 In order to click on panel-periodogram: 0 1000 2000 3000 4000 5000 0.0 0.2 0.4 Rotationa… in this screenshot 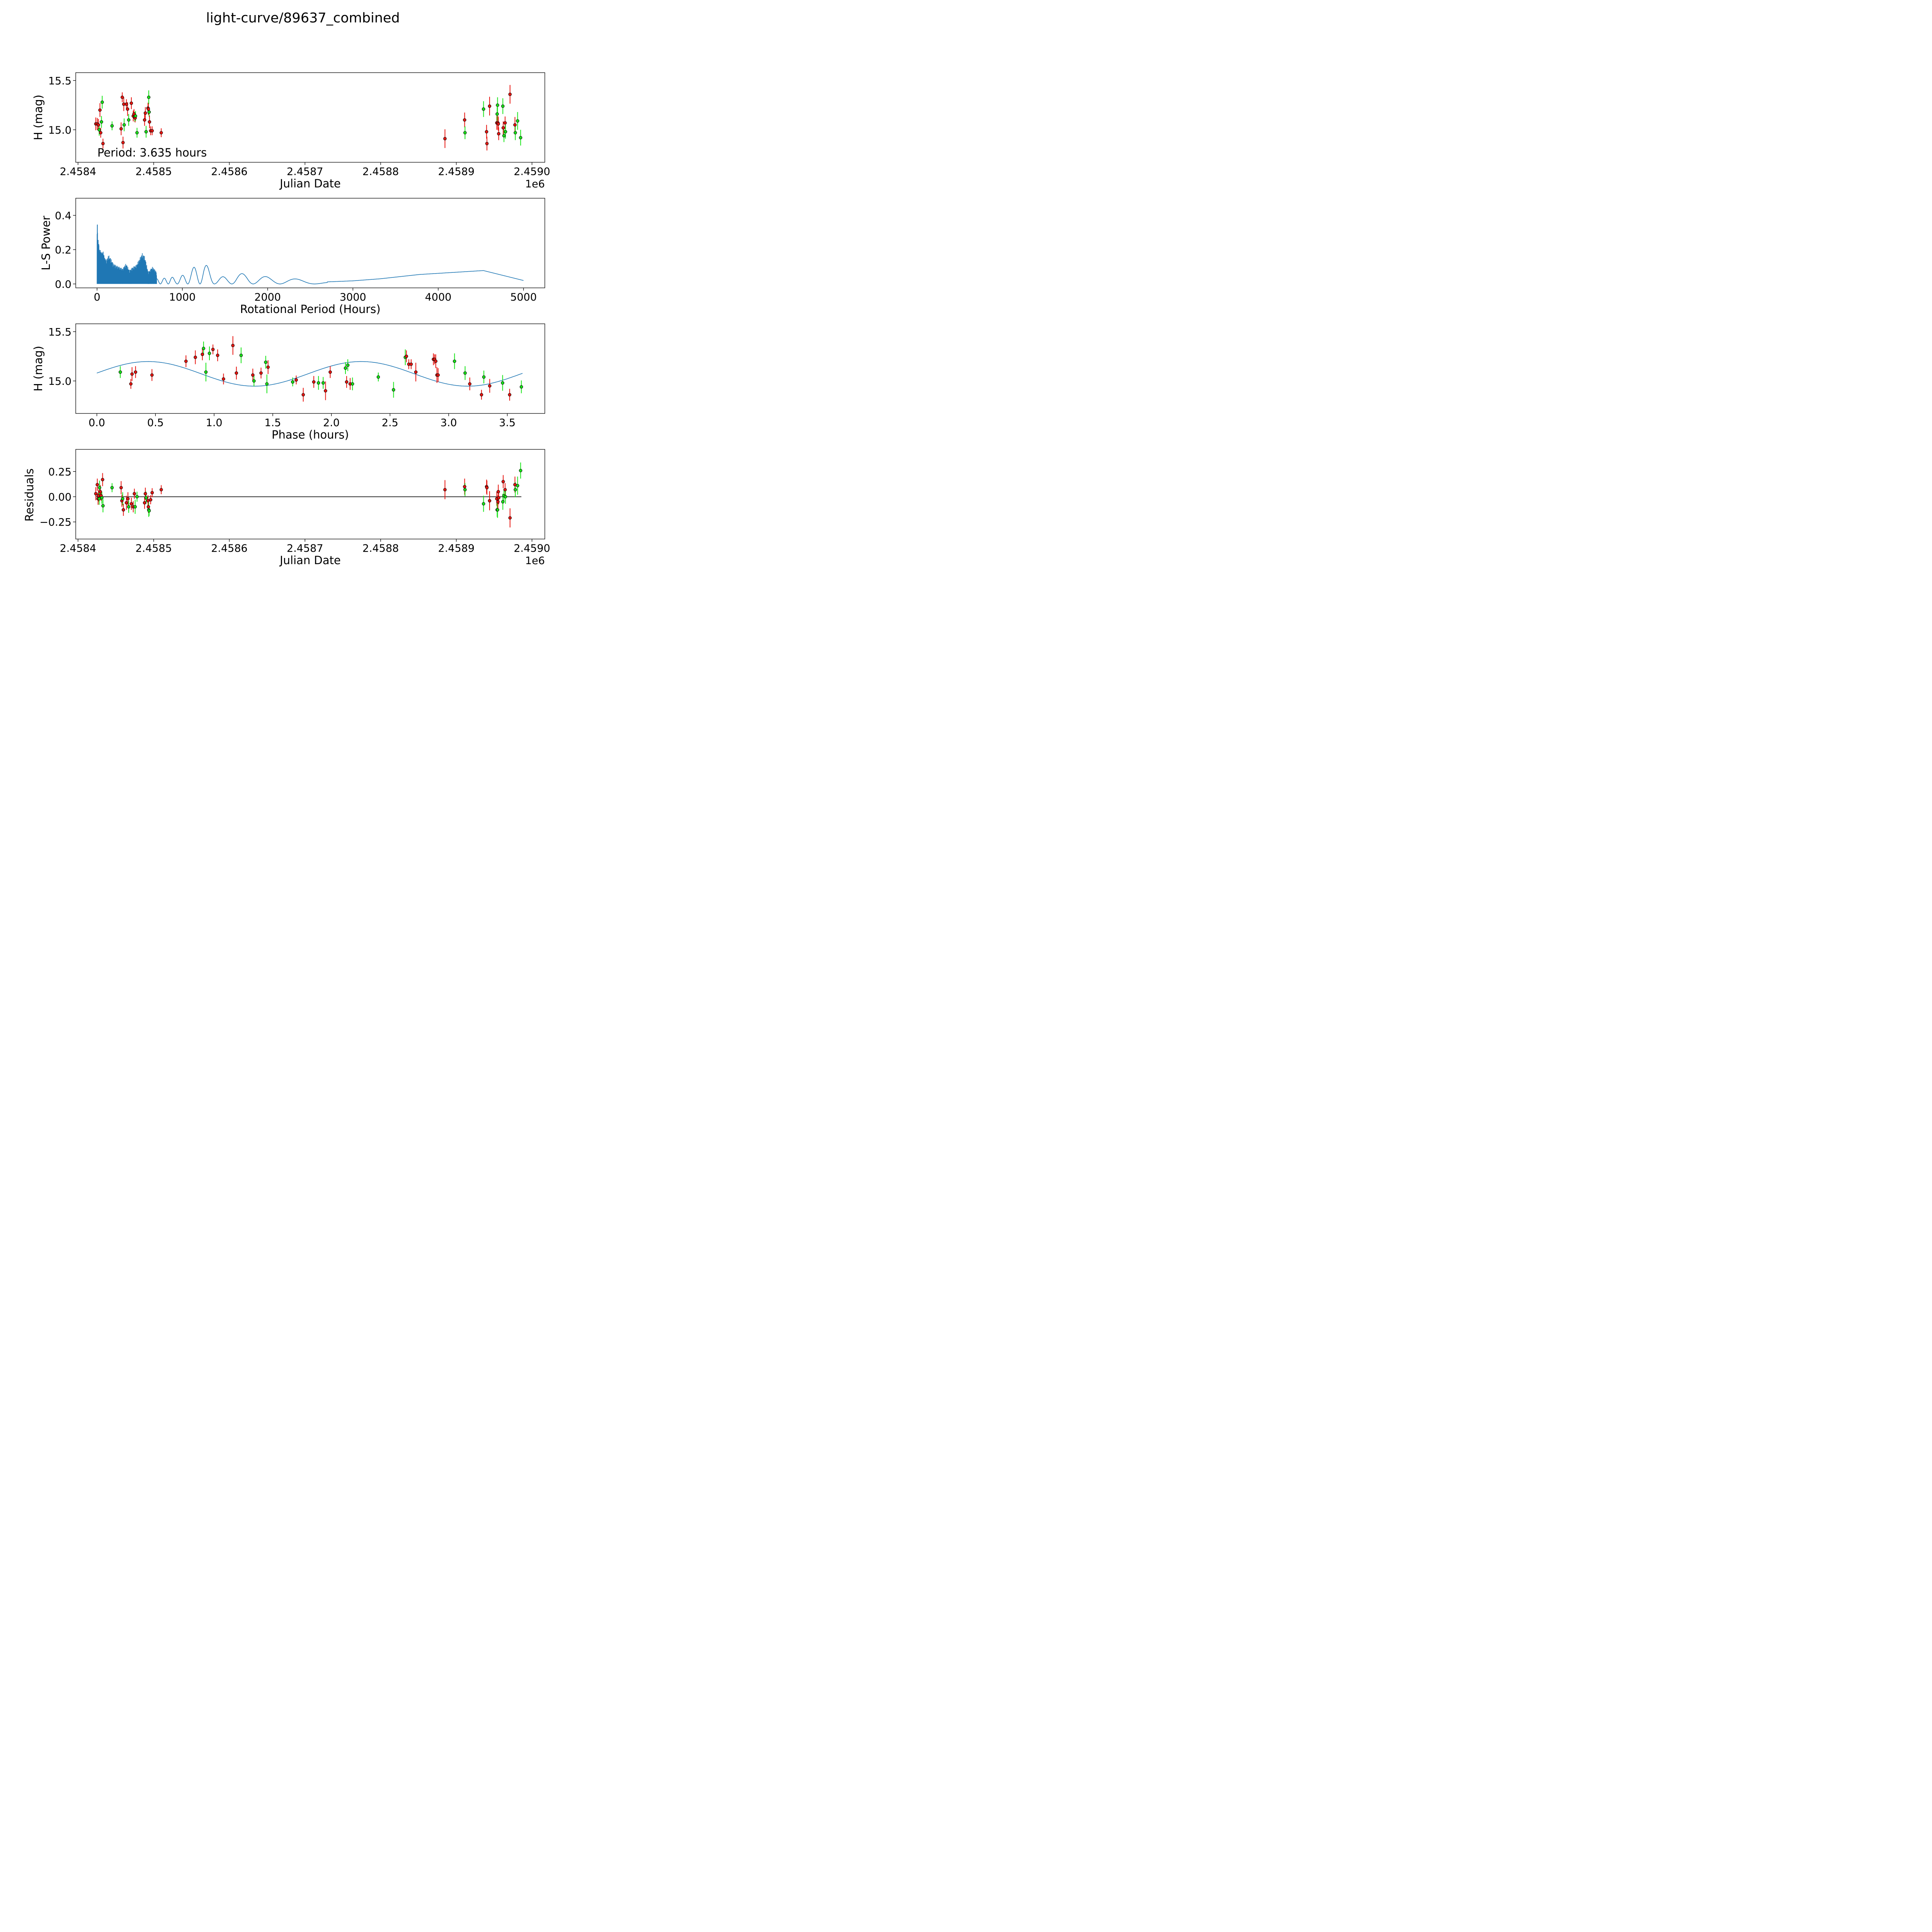, I will do `click(292, 257)`.